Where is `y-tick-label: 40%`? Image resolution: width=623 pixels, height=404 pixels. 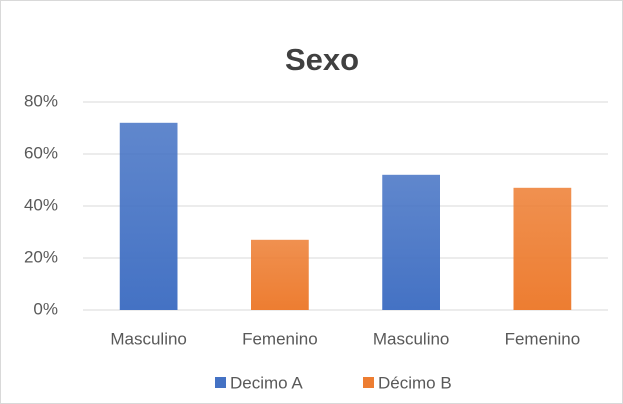
y-tick-label: 40% is located at coordinates (41, 204).